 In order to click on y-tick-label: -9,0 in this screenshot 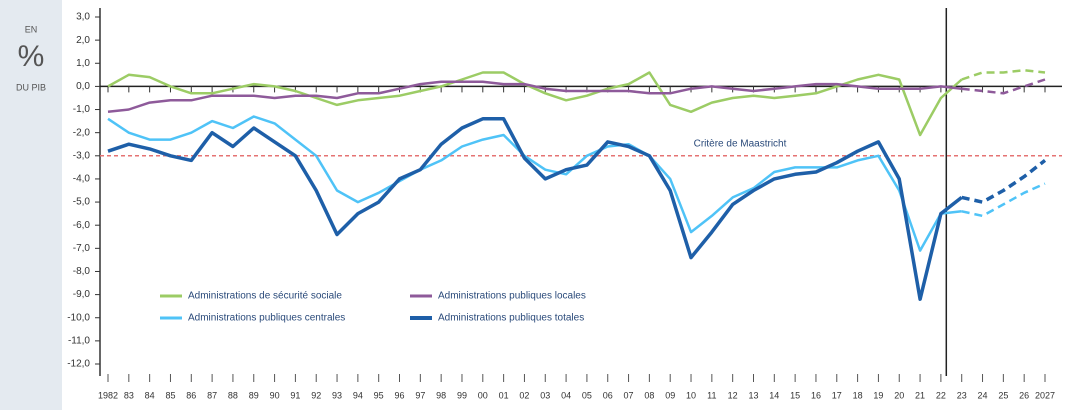, I will do `click(82, 294)`.